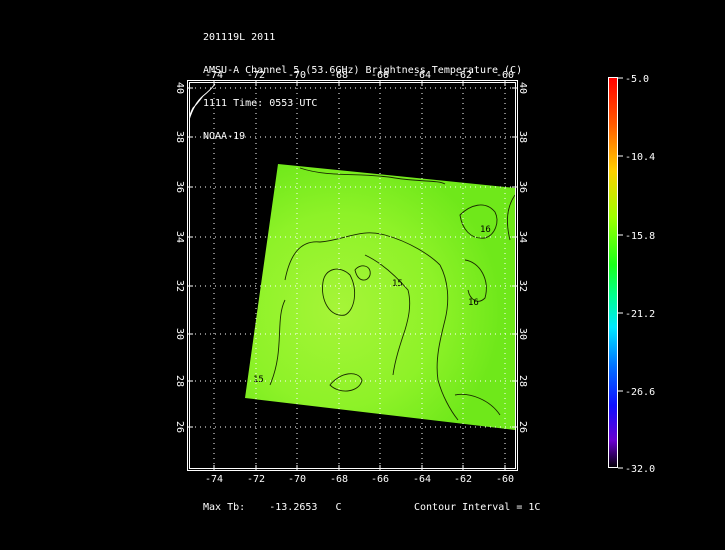 Image resolution: width=725 pixels, height=550 pixels. I want to click on colorbar-label: -32.0, so click(640, 469).